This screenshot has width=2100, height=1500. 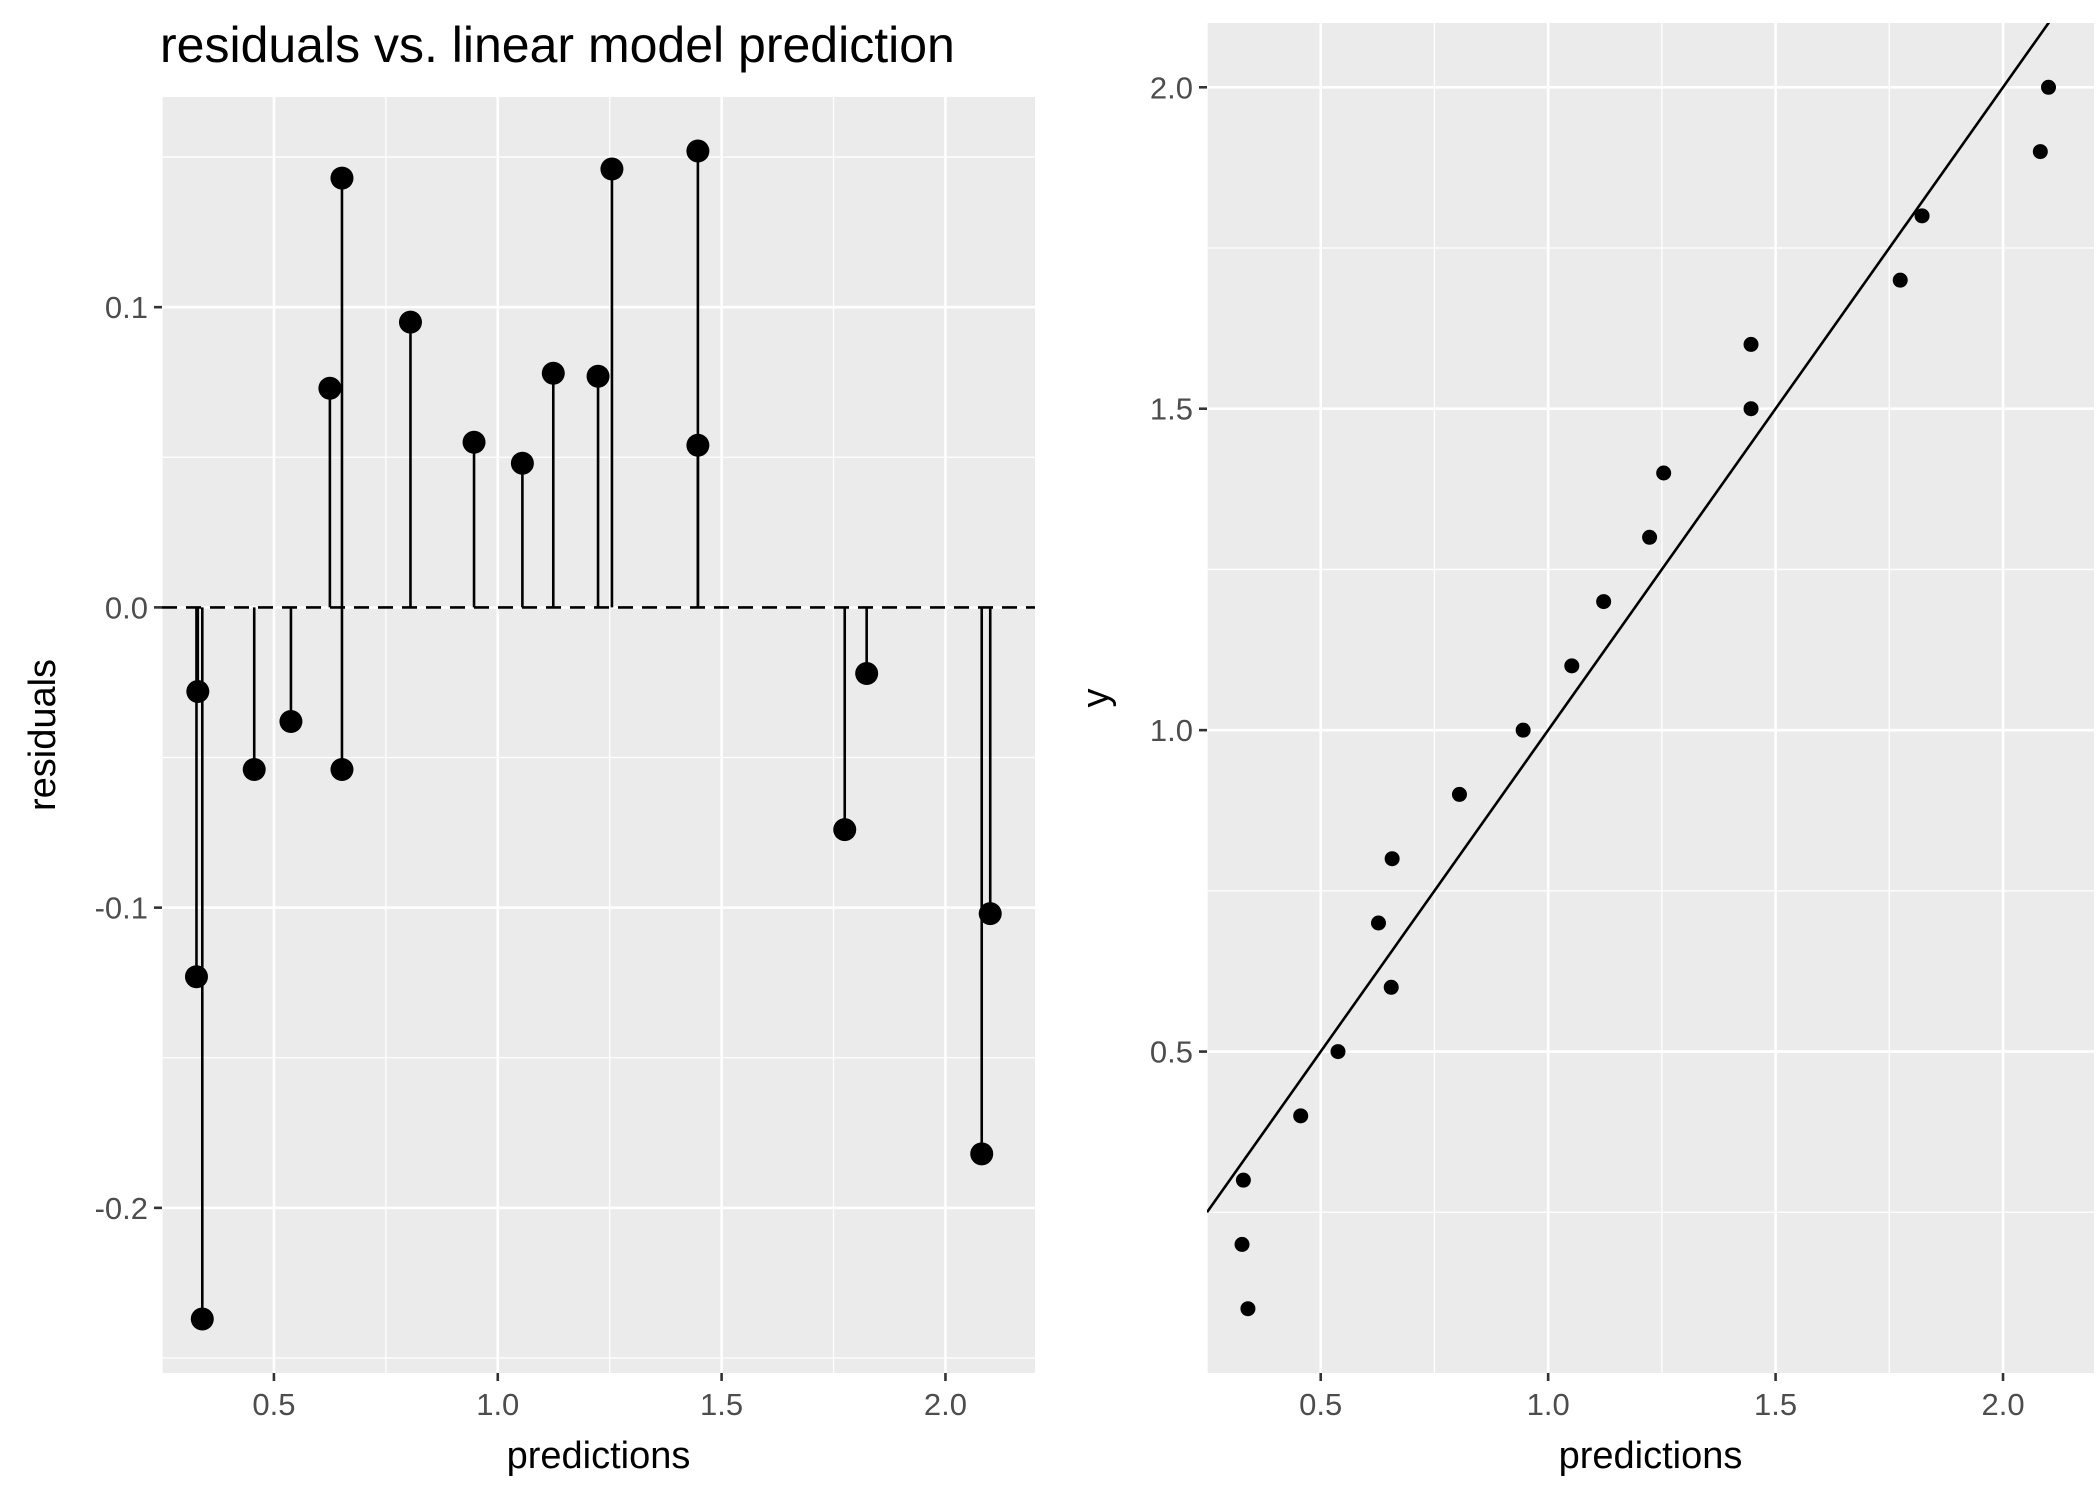 I want to click on y-tick-label: 0.1, so click(x=126, y=307).